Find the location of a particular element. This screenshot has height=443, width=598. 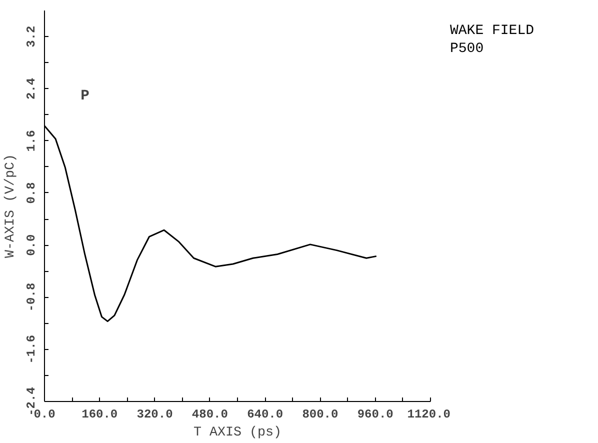

text: WAKE FIELD is located at coordinates (492, 31).